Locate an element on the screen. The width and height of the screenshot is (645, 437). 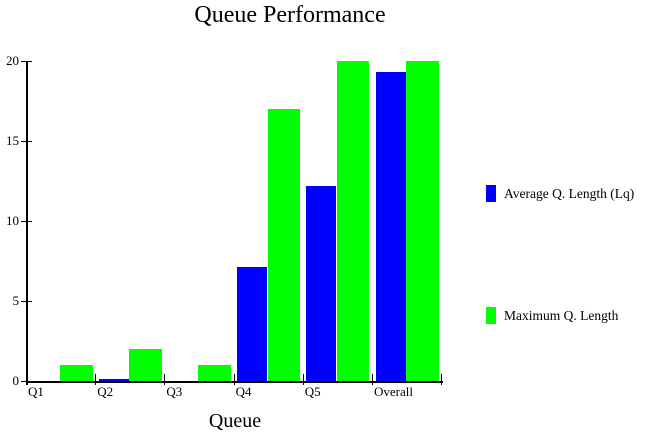
bar-maximum-q3 is located at coordinates (214, 373).